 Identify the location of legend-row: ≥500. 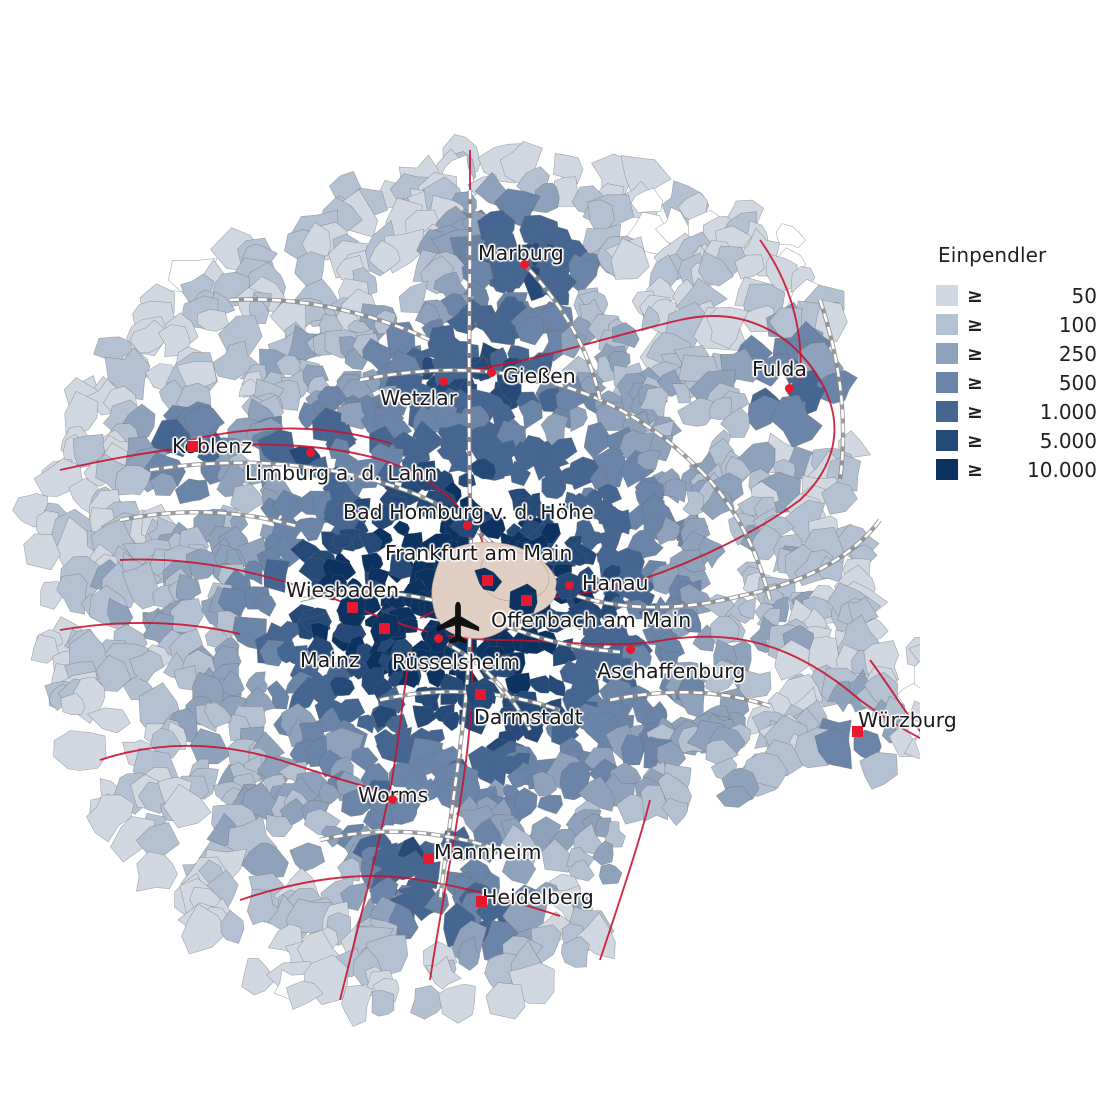
(1017, 382).